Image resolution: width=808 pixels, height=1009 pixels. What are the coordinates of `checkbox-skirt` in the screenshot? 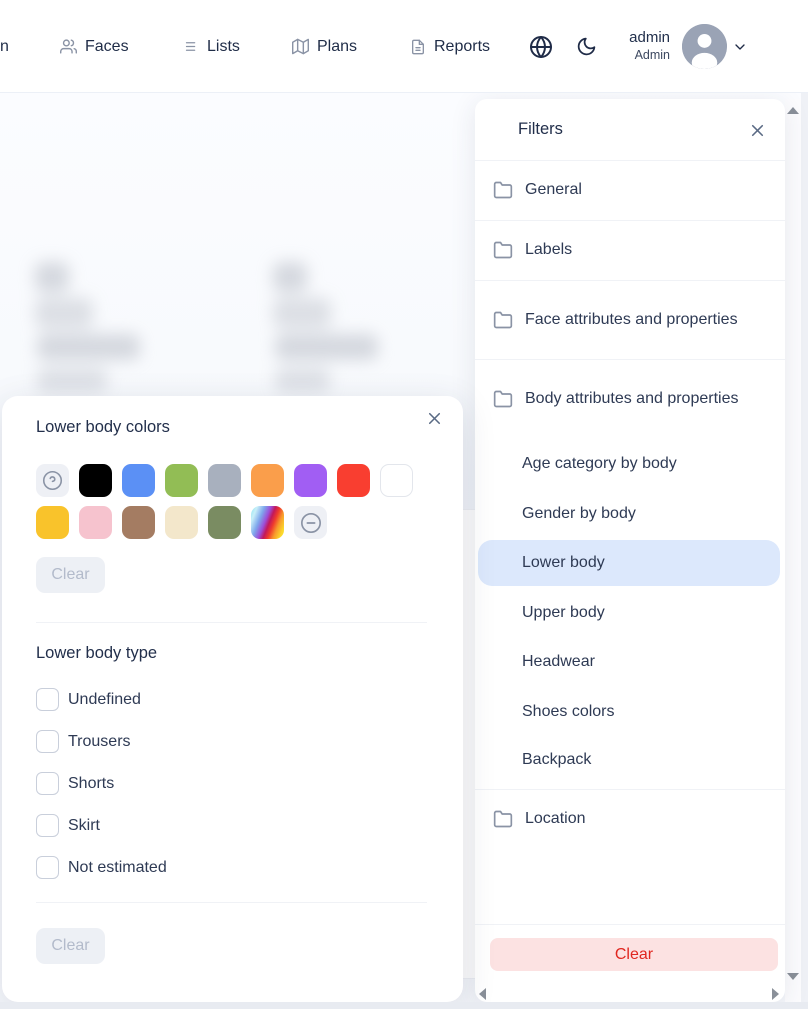 It's located at (47, 825).